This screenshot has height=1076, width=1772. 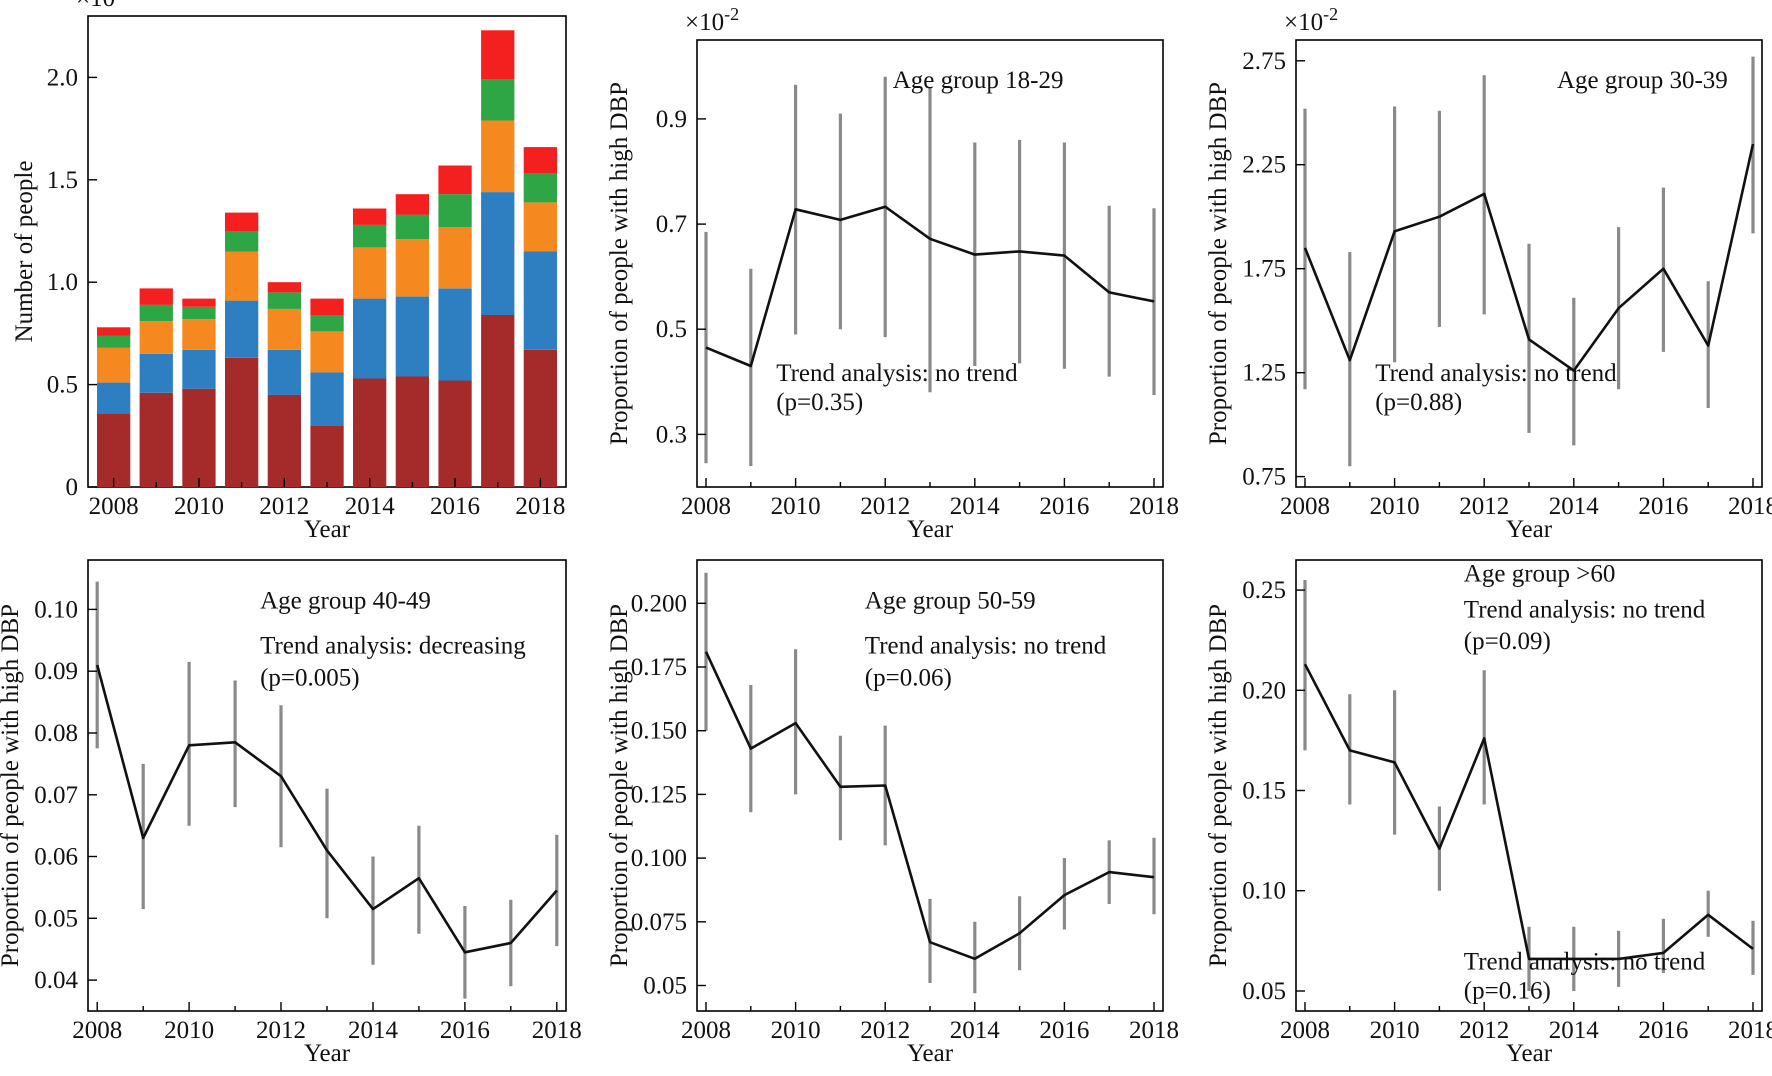 What do you see at coordinates (908, 677) in the screenshot?
I see `annotation-text: (p=0.06)` at bounding box center [908, 677].